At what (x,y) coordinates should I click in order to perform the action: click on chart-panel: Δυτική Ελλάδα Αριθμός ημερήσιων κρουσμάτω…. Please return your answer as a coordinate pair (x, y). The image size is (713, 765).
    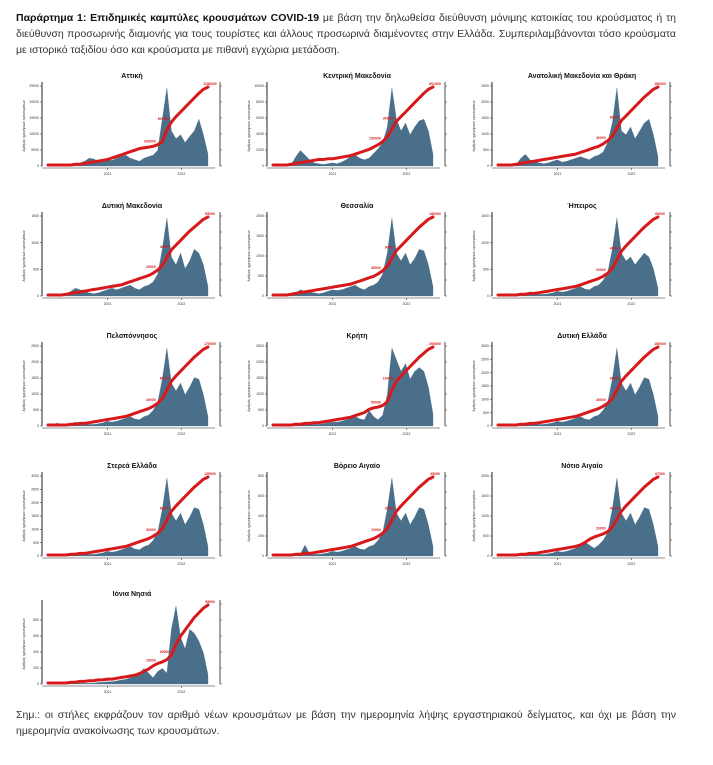
    Looking at the image, I should click on (582, 390).